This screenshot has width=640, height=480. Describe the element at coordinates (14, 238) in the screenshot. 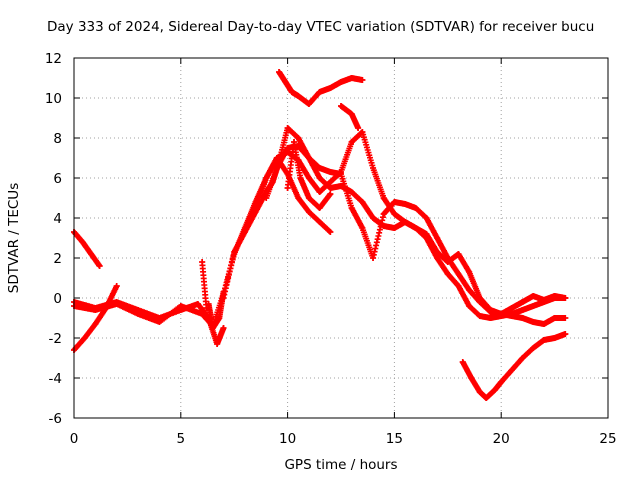

I see `y-axis-label: SDTVAR / TECUs` at that location.